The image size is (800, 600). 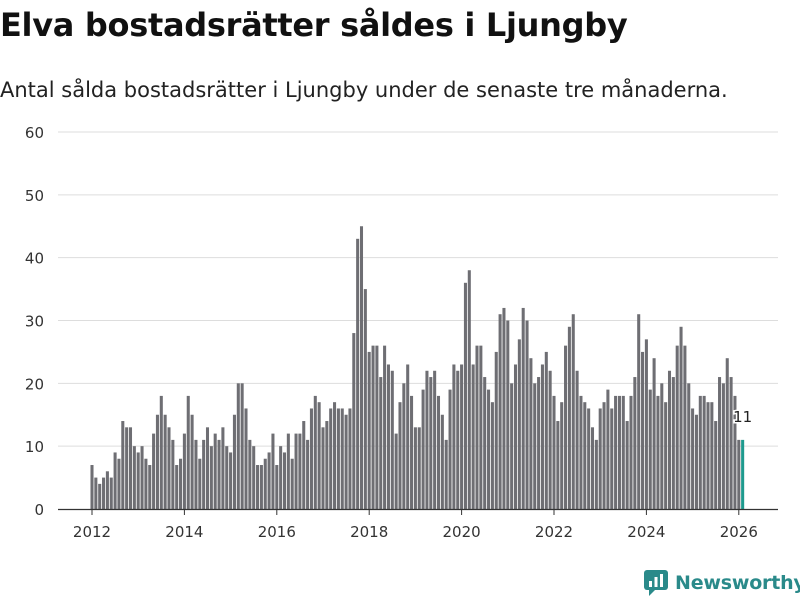 What do you see at coordinates (646, 532) in the screenshot?
I see `x-tick-label: 2024` at bounding box center [646, 532].